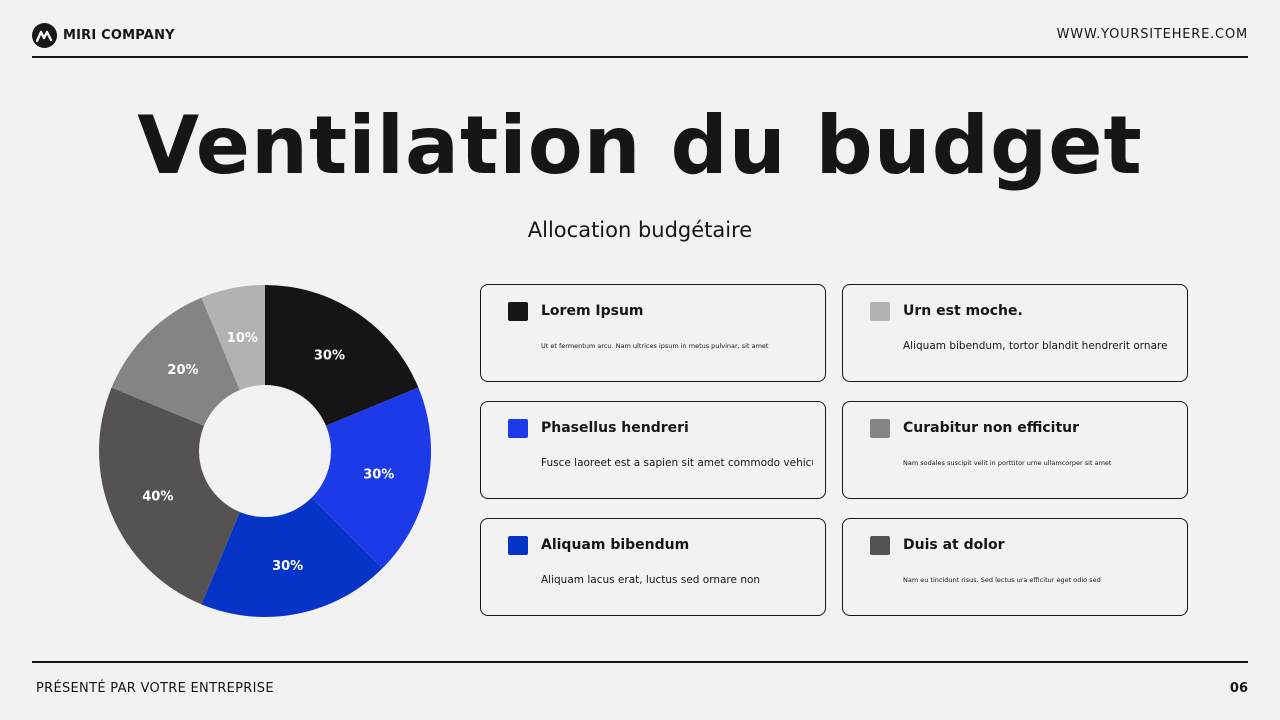 Image resolution: width=1280 pixels, height=720 pixels. I want to click on donut-chart-svg: 30% 30% 30% 40% 20% 10%, so click(265, 451).